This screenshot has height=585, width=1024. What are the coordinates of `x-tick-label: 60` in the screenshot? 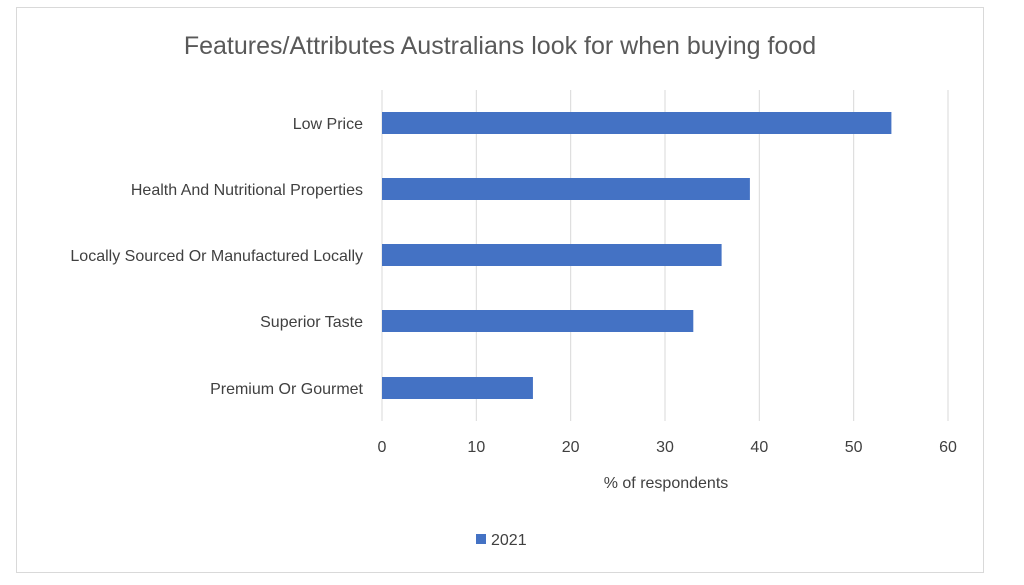 It's located at (948, 447).